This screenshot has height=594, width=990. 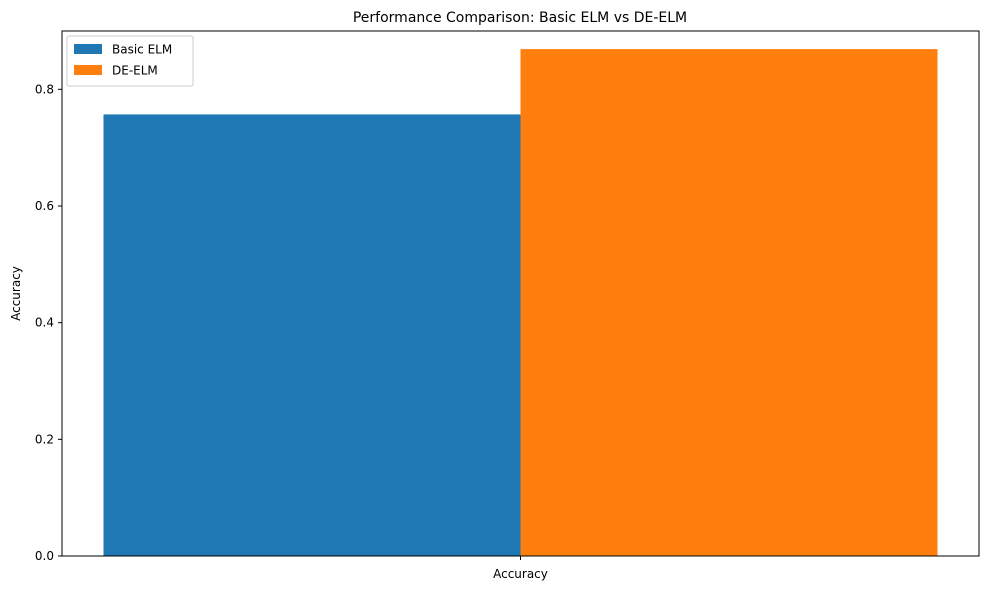 What do you see at coordinates (142, 50) in the screenshot?
I see `legend-label-basic-elm: Basic ELM` at bounding box center [142, 50].